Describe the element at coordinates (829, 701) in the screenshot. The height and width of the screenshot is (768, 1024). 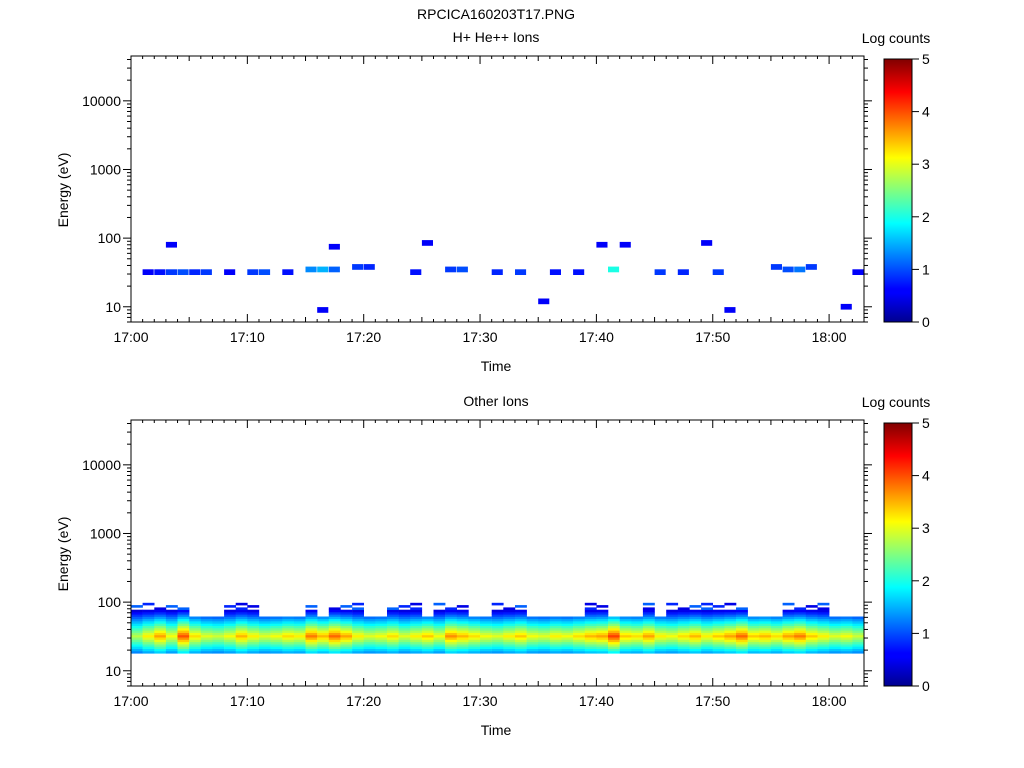
I see `x-tick-label: 18:00` at that location.